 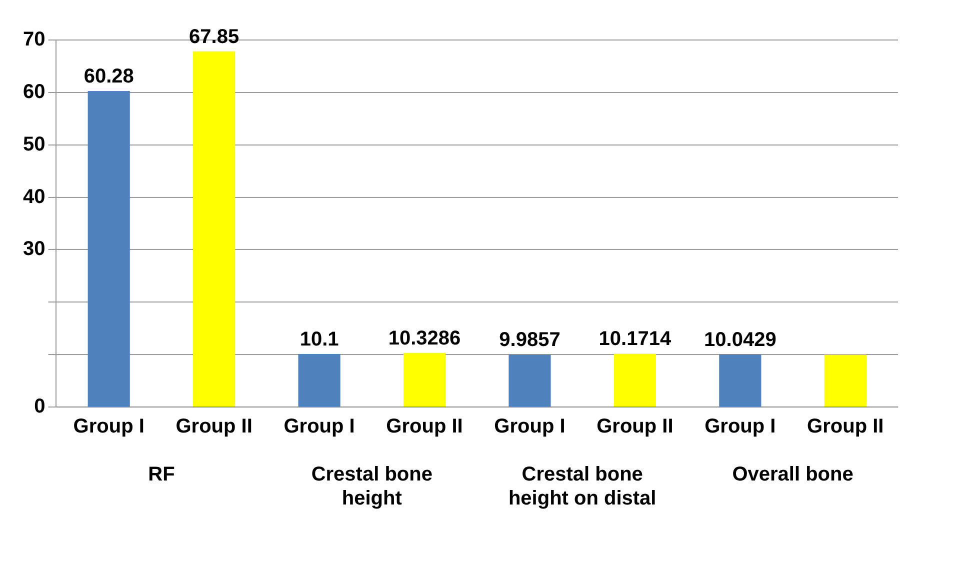 I want to click on y-tick-label: 60, so click(x=34, y=91).